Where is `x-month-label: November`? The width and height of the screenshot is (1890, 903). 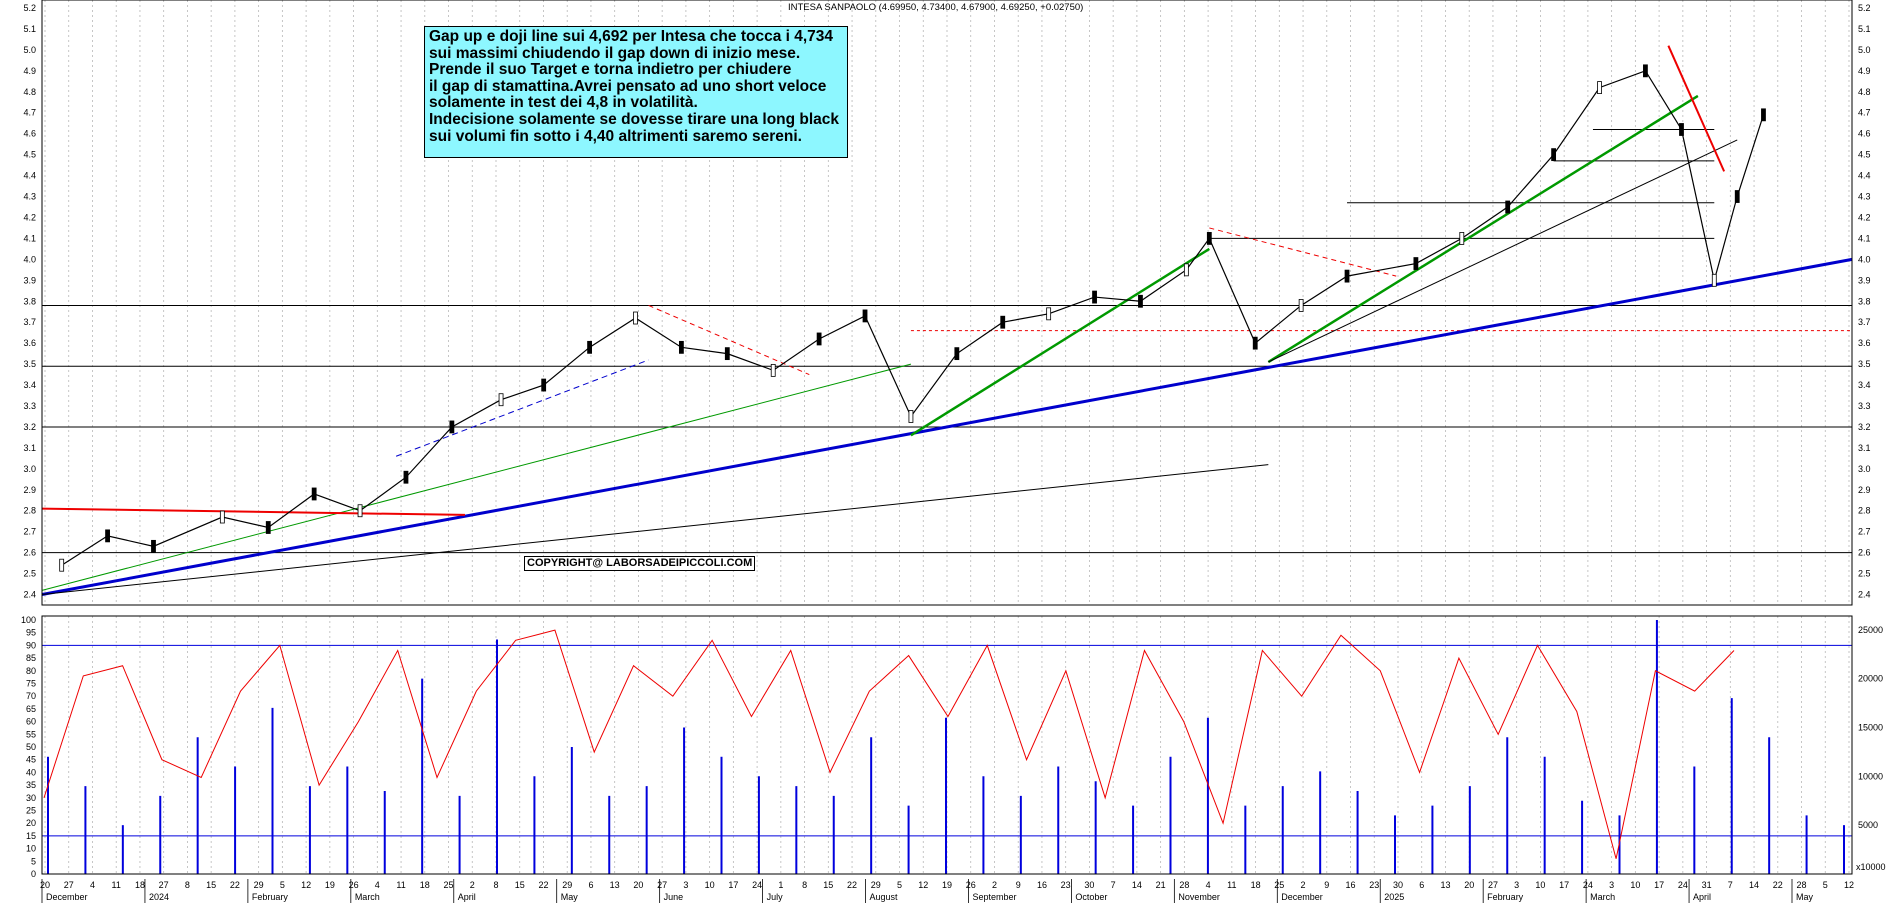 x-month-label: November is located at coordinates (1199, 897).